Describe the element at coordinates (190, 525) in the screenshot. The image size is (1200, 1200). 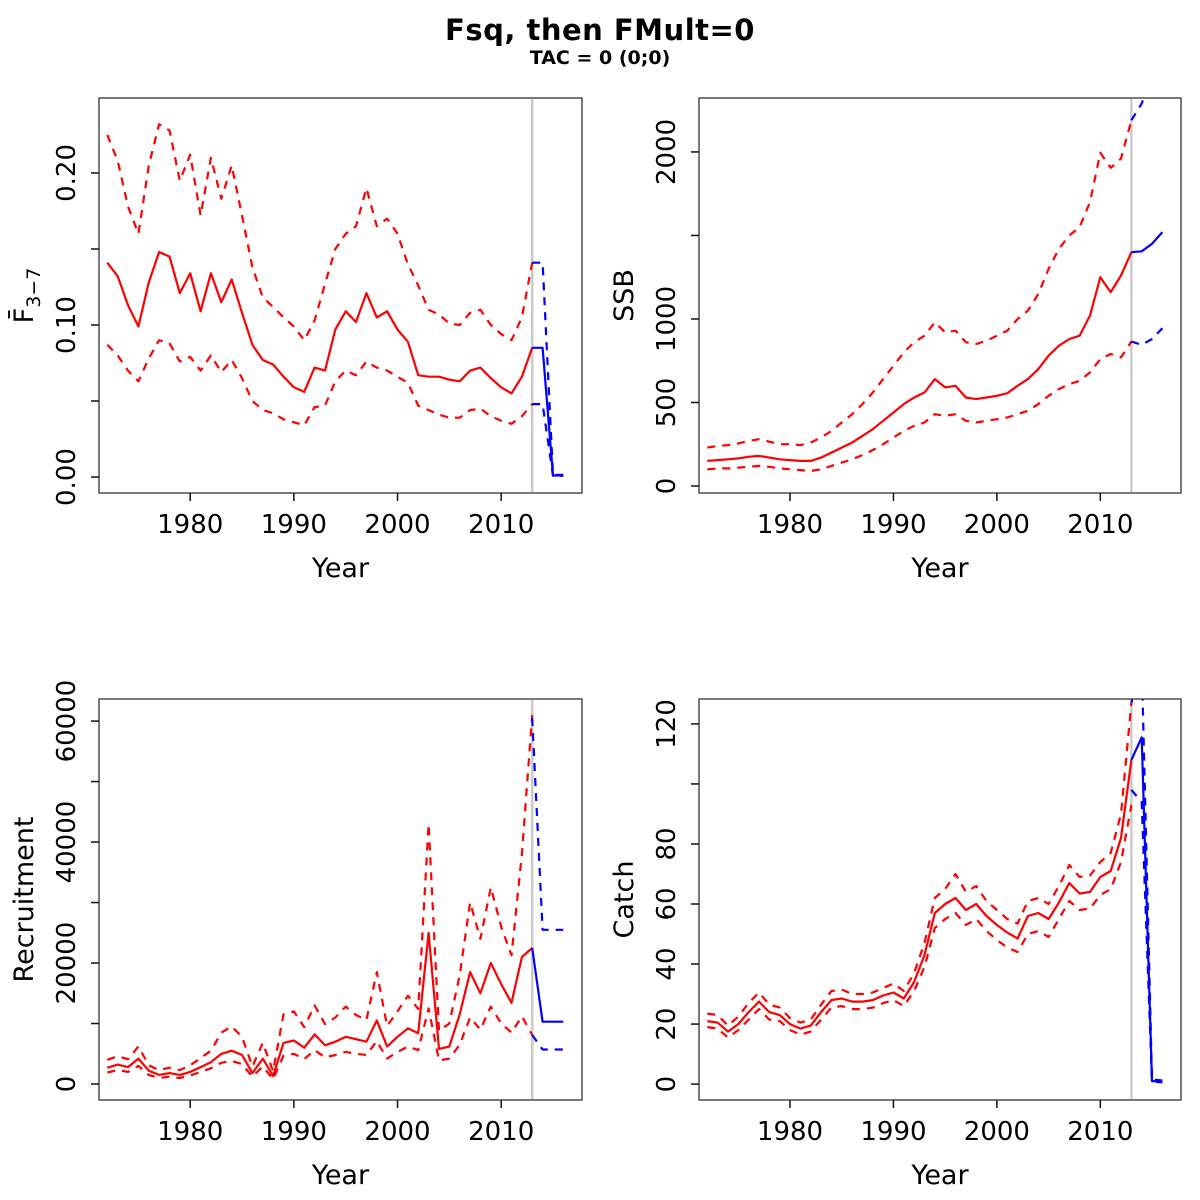
I see `fbar-x-tick-label: 1980` at that location.